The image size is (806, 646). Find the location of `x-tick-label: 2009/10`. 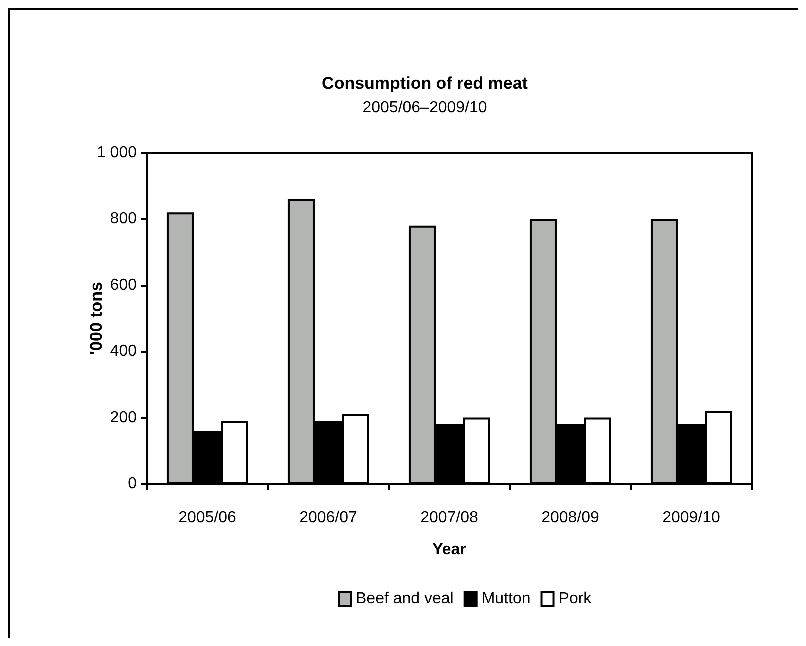

x-tick-label: 2009/10 is located at coordinates (691, 518).